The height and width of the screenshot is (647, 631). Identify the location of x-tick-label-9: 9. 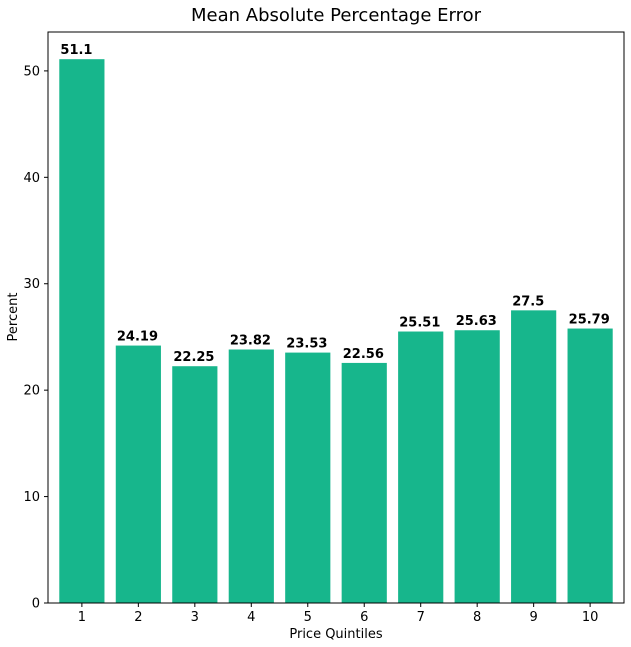
(534, 617).